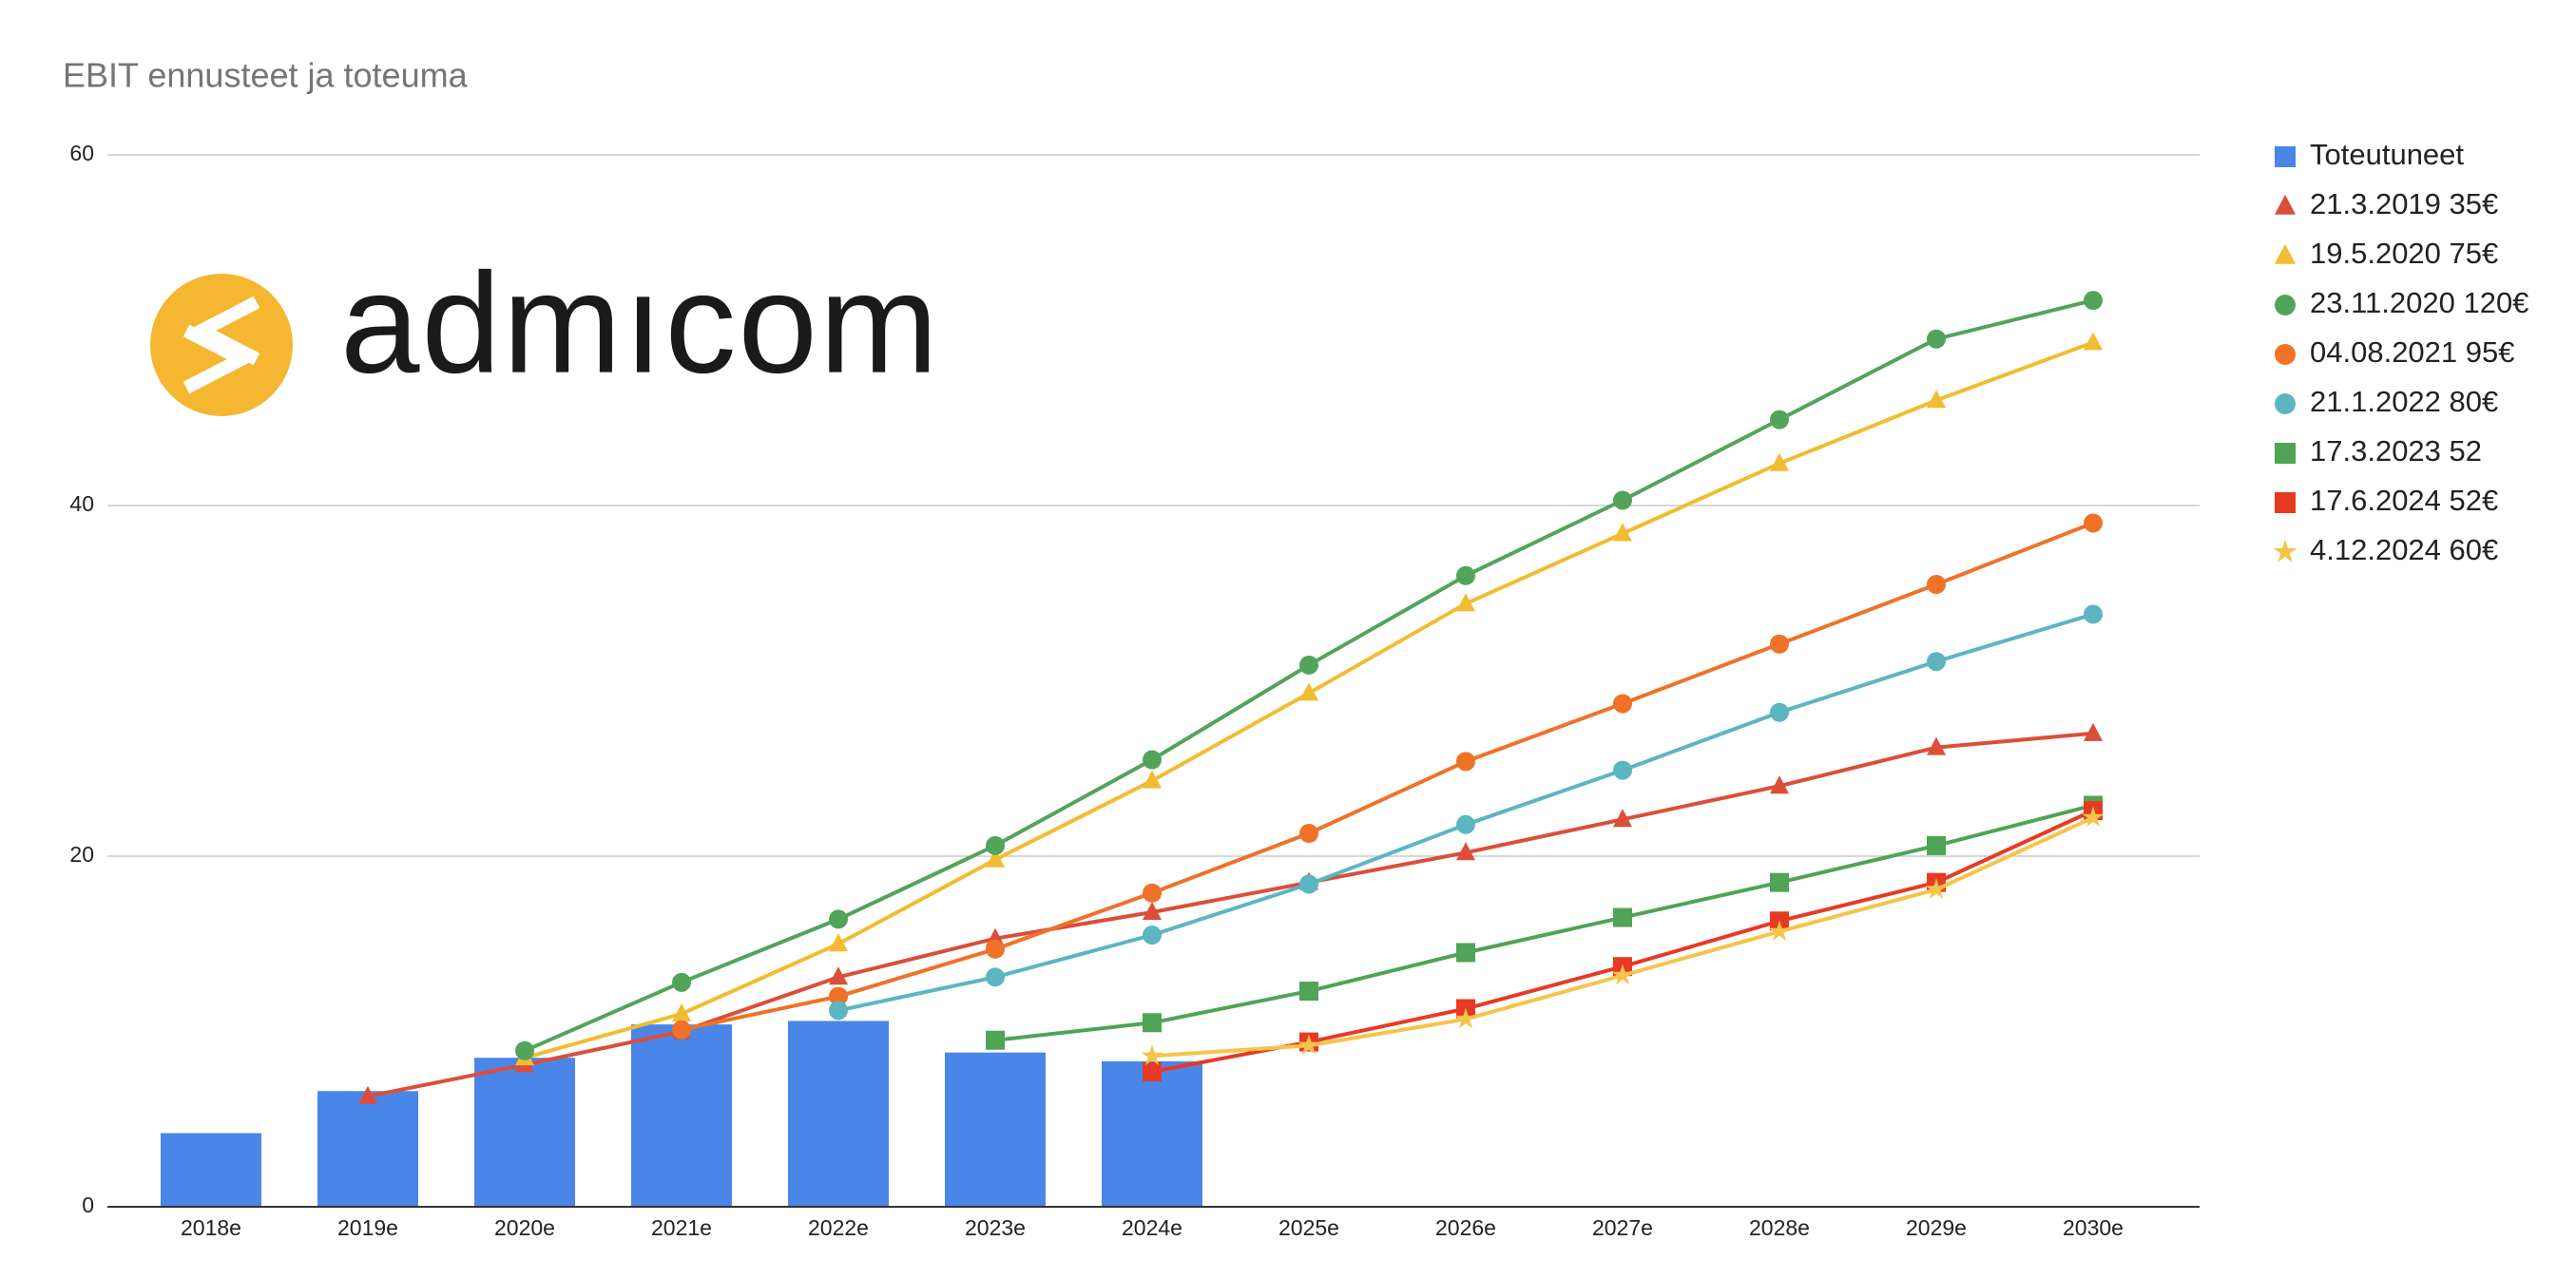 The width and height of the screenshot is (2576, 1279). Describe the element at coordinates (81, 855) in the screenshot. I see `y-tick-label: 20` at that location.